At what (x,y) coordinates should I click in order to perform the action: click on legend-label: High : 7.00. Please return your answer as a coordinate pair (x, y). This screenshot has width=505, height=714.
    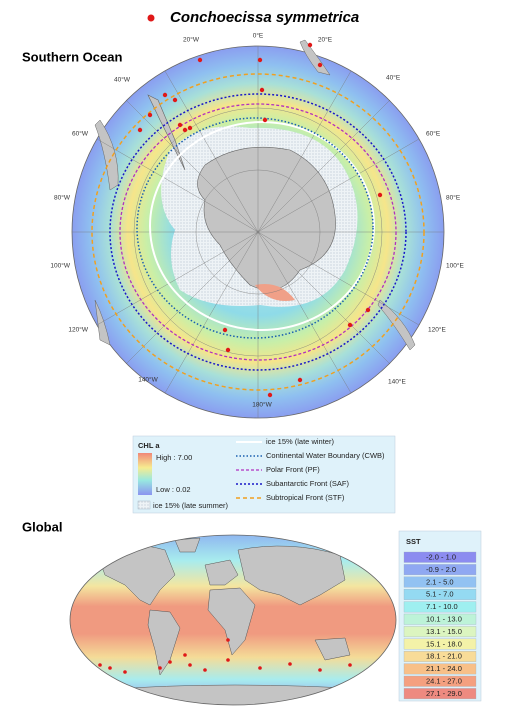
    Looking at the image, I should click on (174, 457).